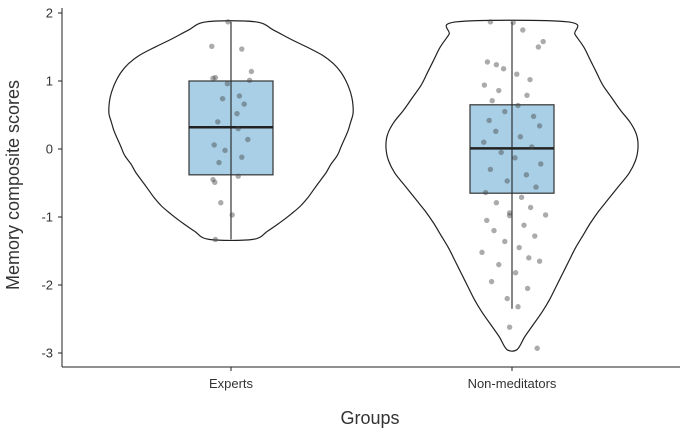 The image size is (685, 433). Describe the element at coordinates (47, 217) in the screenshot. I see `y-tick-label: -1` at that location.